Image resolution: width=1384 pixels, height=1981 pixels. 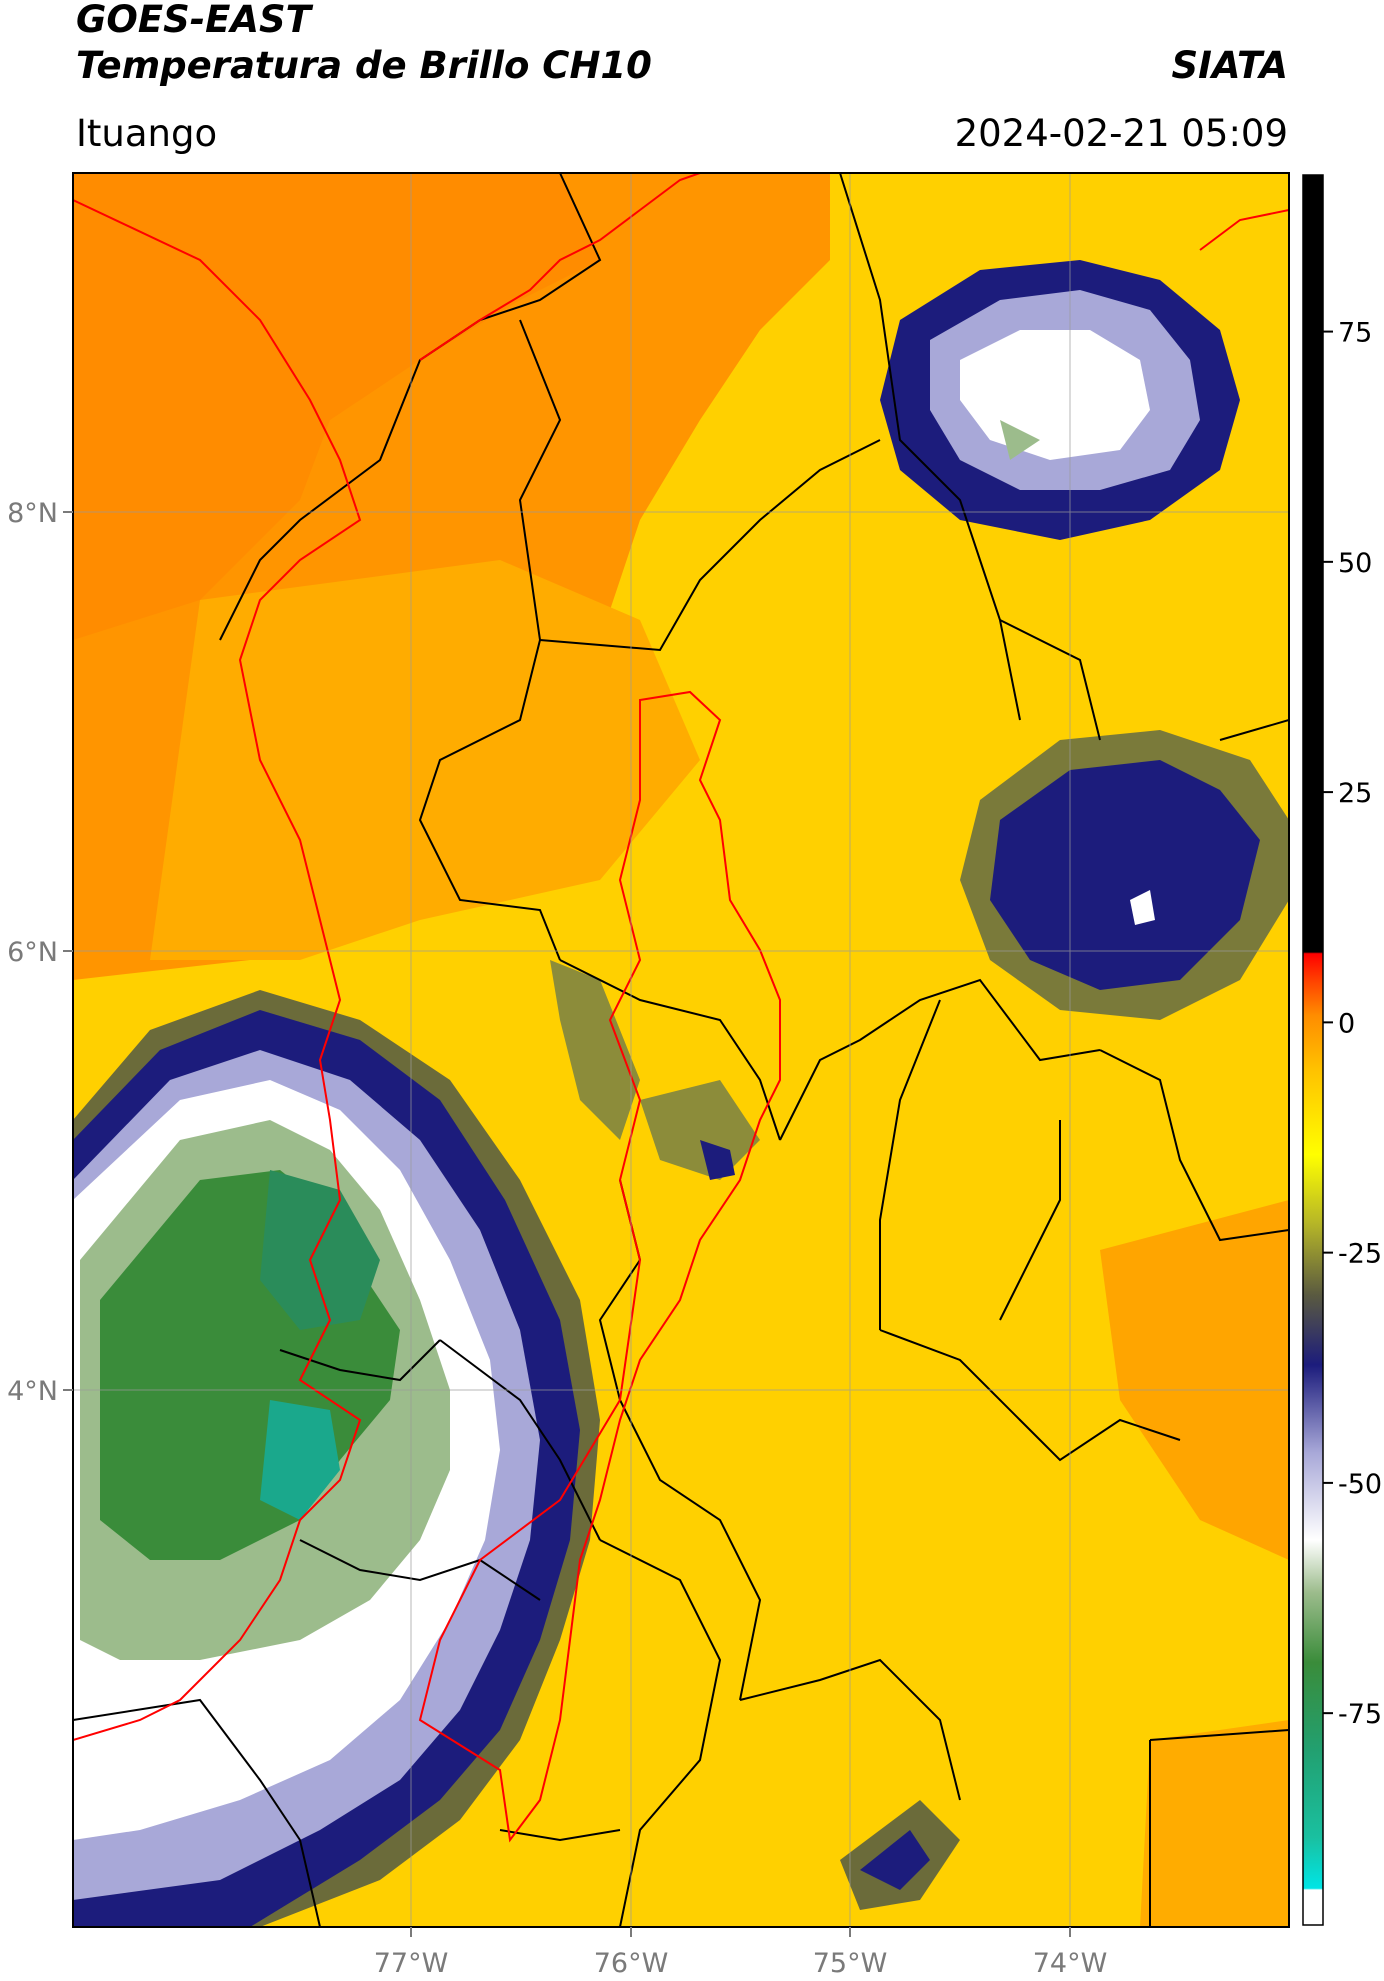 What do you see at coordinates (1360, 1254) in the screenshot?
I see `colorbar-tick-label: -25` at bounding box center [1360, 1254].